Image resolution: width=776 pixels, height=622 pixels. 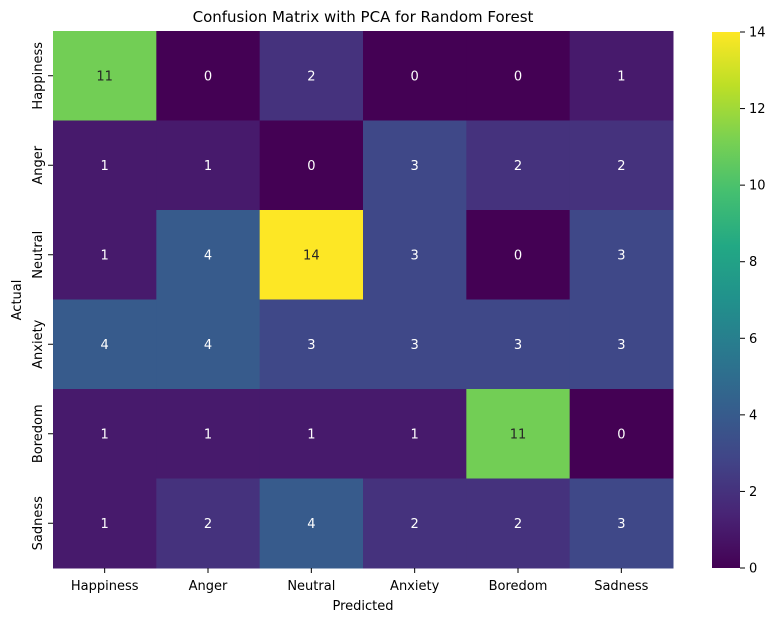 I want to click on y-axis-label: Actual, so click(x=17, y=300).